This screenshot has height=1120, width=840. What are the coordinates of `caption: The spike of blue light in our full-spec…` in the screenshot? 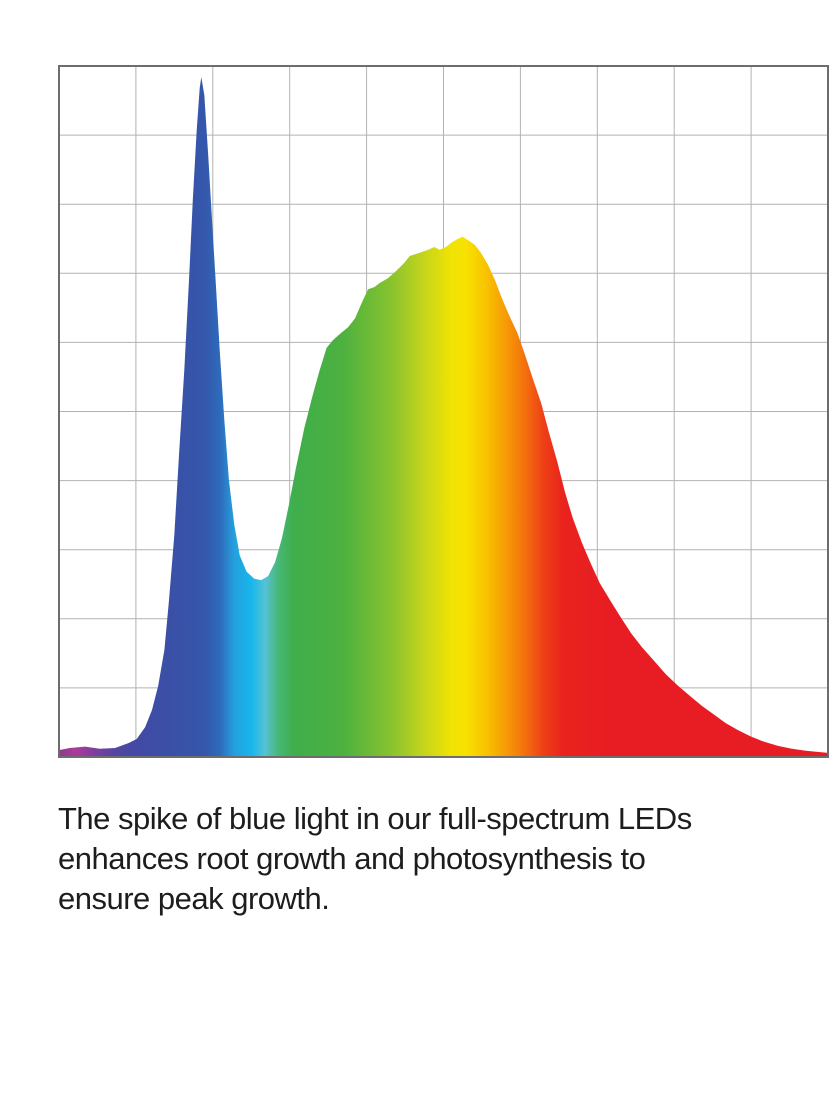 It's located at (428, 859).